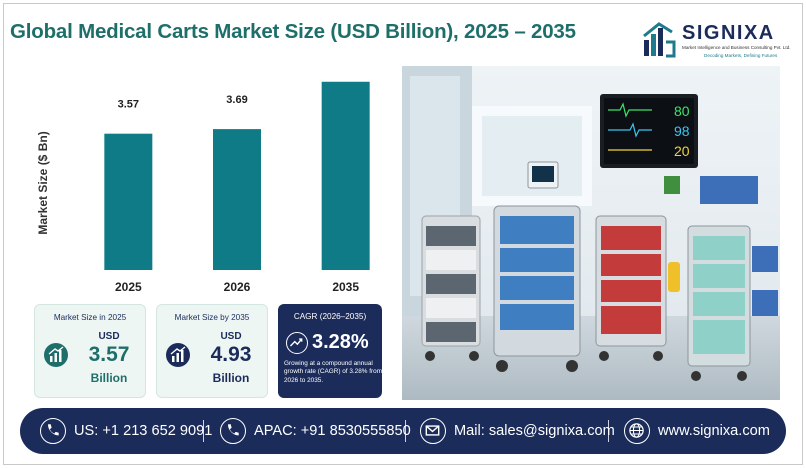 This screenshot has height=468, width=806. Describe the element at coordinates (330, 316) in the screenshot. I see `card-title: CAGR (2026–2035)` at that location.